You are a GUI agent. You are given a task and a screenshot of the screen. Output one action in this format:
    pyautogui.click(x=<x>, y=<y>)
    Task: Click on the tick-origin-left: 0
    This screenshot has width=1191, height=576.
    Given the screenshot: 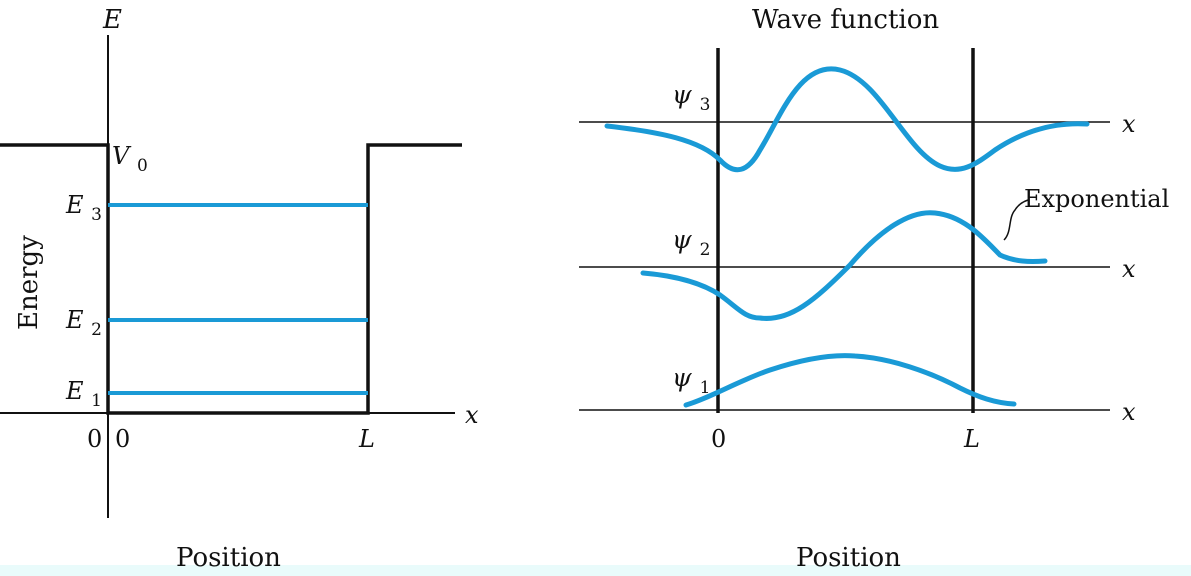 What is the action you would take?
    pyautogui.click(x=94, y=439)
    